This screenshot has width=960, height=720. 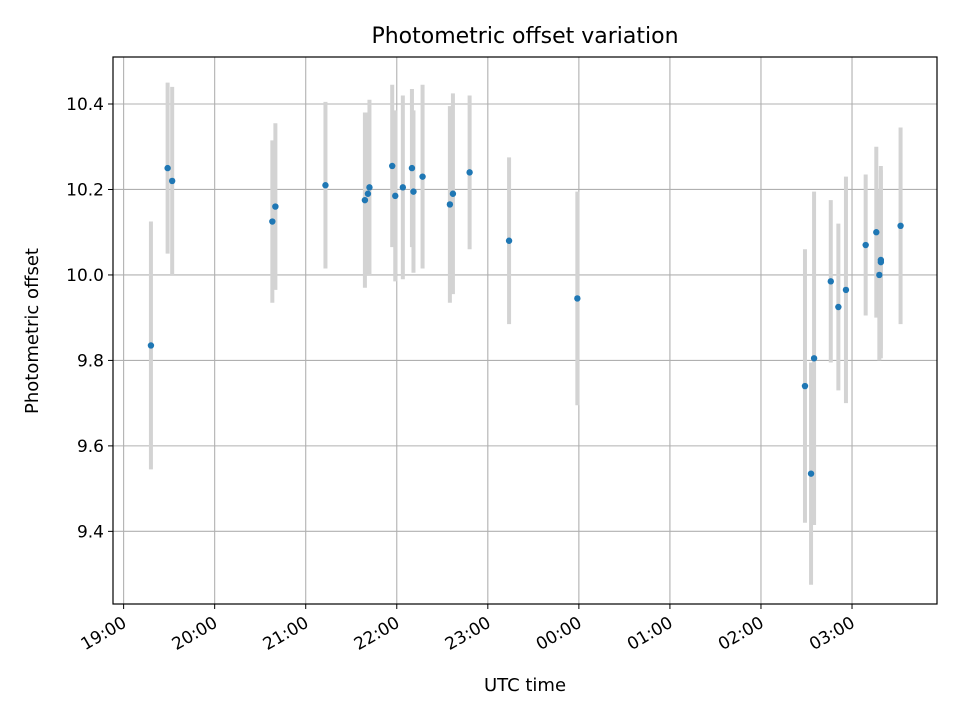 I want to click on y-tick-label: 10.2, so click(x=85, y=190).